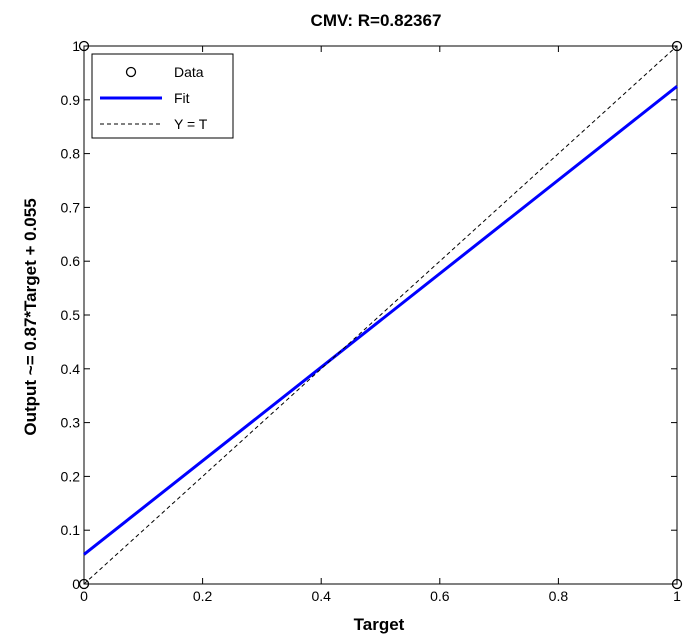  Describe the element at coordinates (71, 530) in the screenshot. I see `y-tick-label: 0.1` at that location.